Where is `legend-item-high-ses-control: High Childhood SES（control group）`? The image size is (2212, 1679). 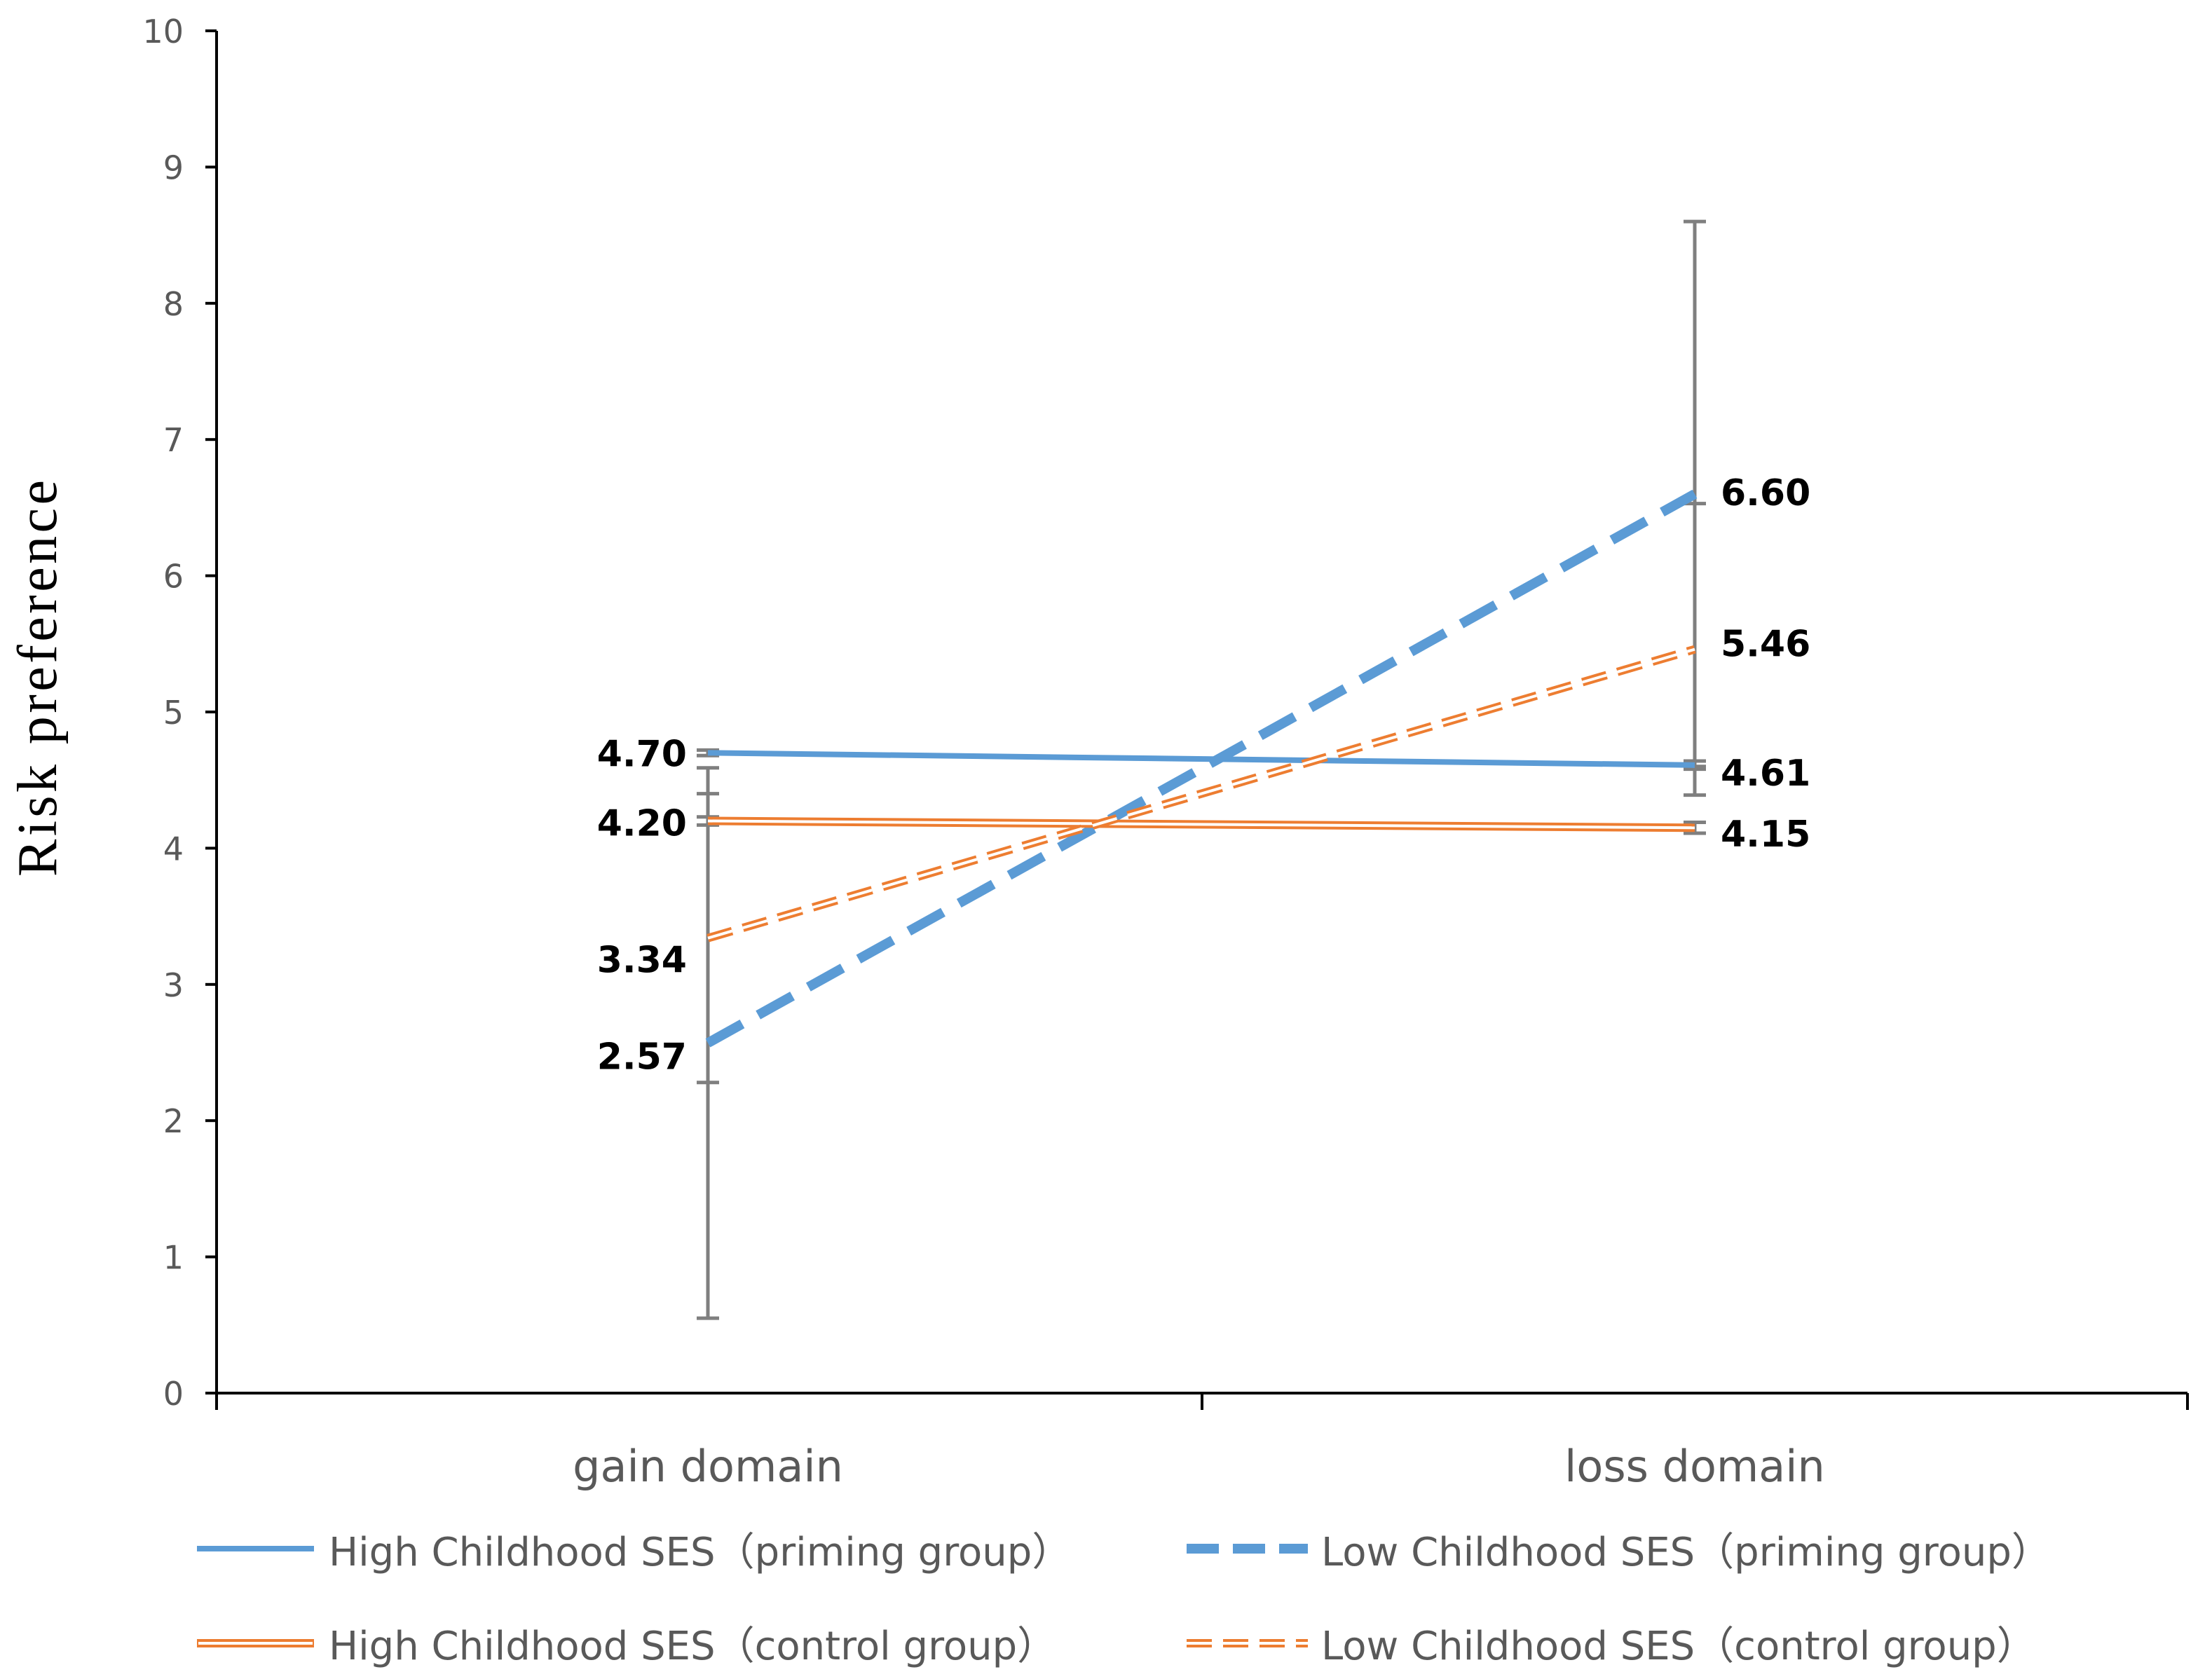 legend-item-high-ses-control: High Childhood SES（control group） is located at coordinates (626, 1646).